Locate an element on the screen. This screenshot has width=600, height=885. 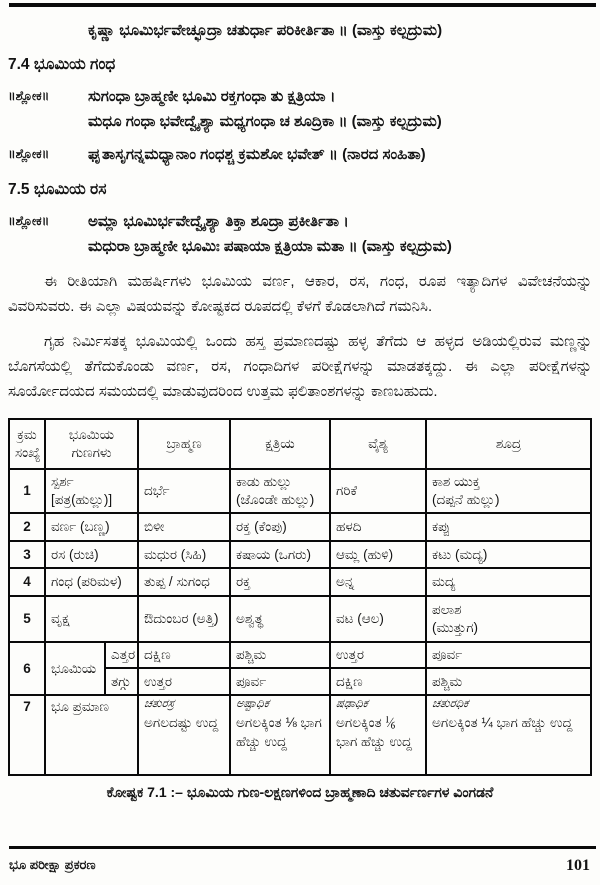
data-cell: ತುಪ್ಪ / ಸುಗಂಧ is located at coordinates (184, 582).